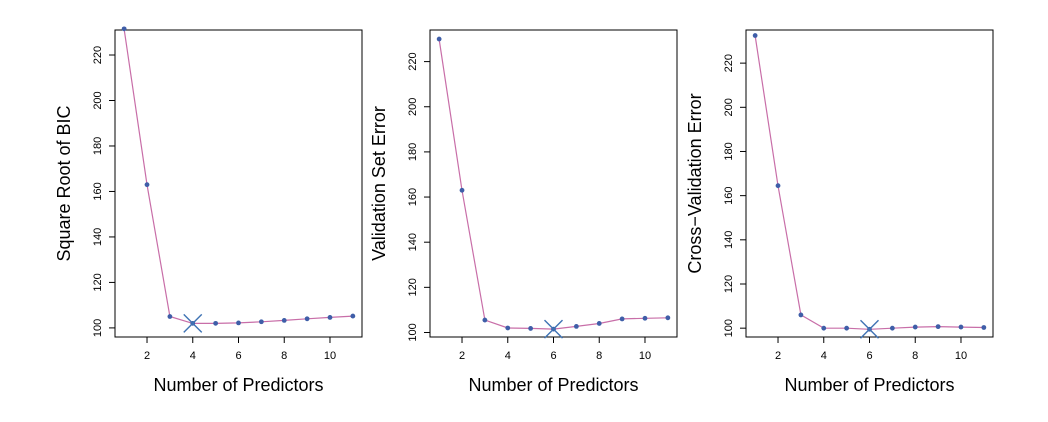 Image resolution: width=1048 pixels, height=422 pixels. Describe the element at coordinates (695, 183) in the screenshot. I see `y-axis-label: Cross−Validation Error` at that location.